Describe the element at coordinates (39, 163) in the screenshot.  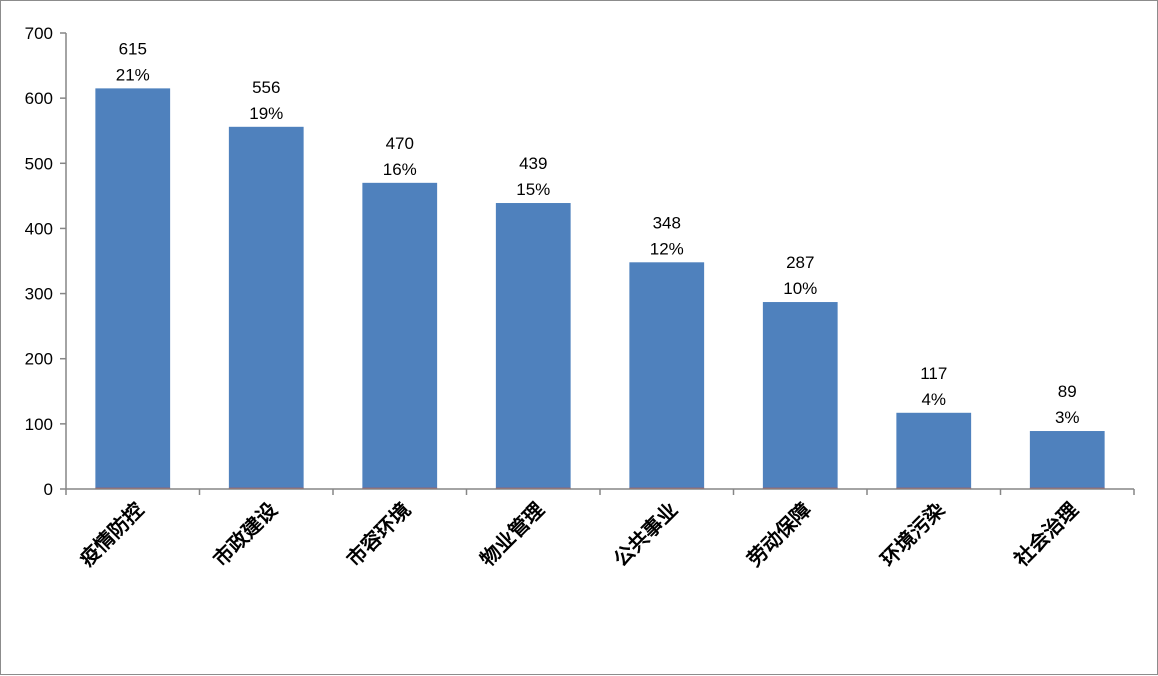
I see `y-tick-label: 500` at that location.